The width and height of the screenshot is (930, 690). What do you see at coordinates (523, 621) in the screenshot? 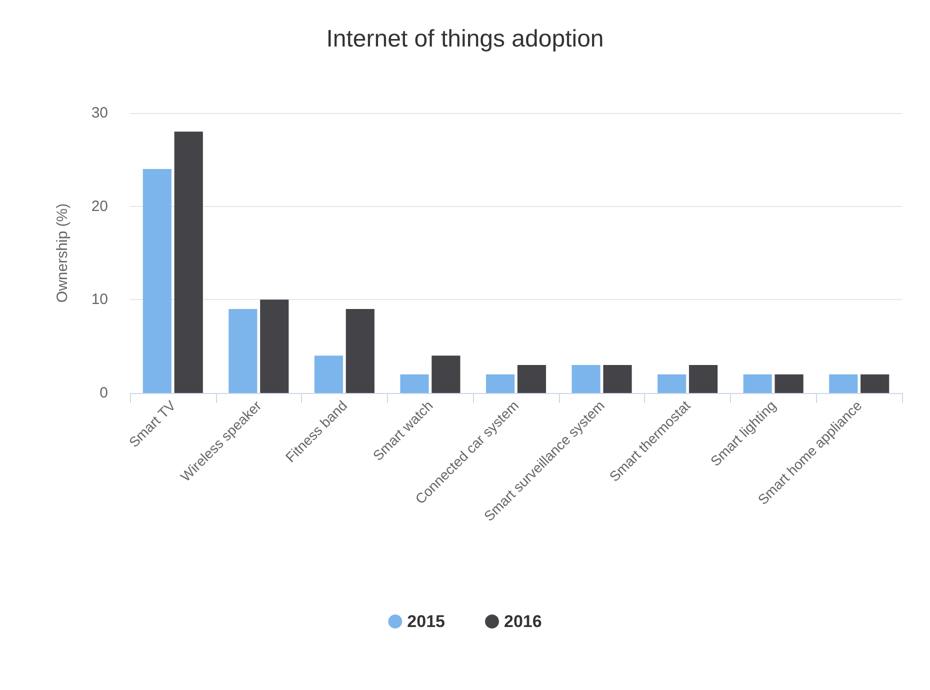
I see `legend-label: 2016` at bounding box center [523, 621].